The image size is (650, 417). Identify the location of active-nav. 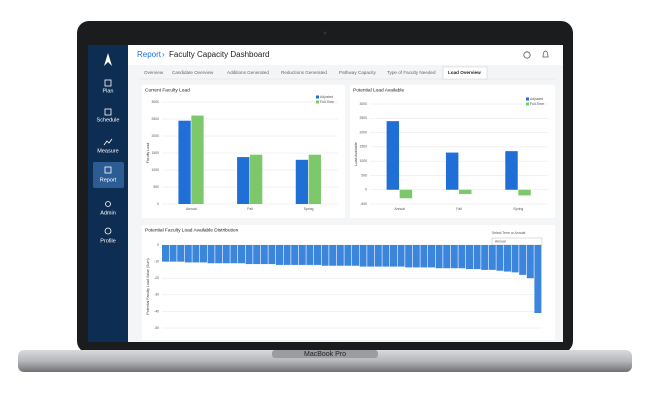
(108, 175).